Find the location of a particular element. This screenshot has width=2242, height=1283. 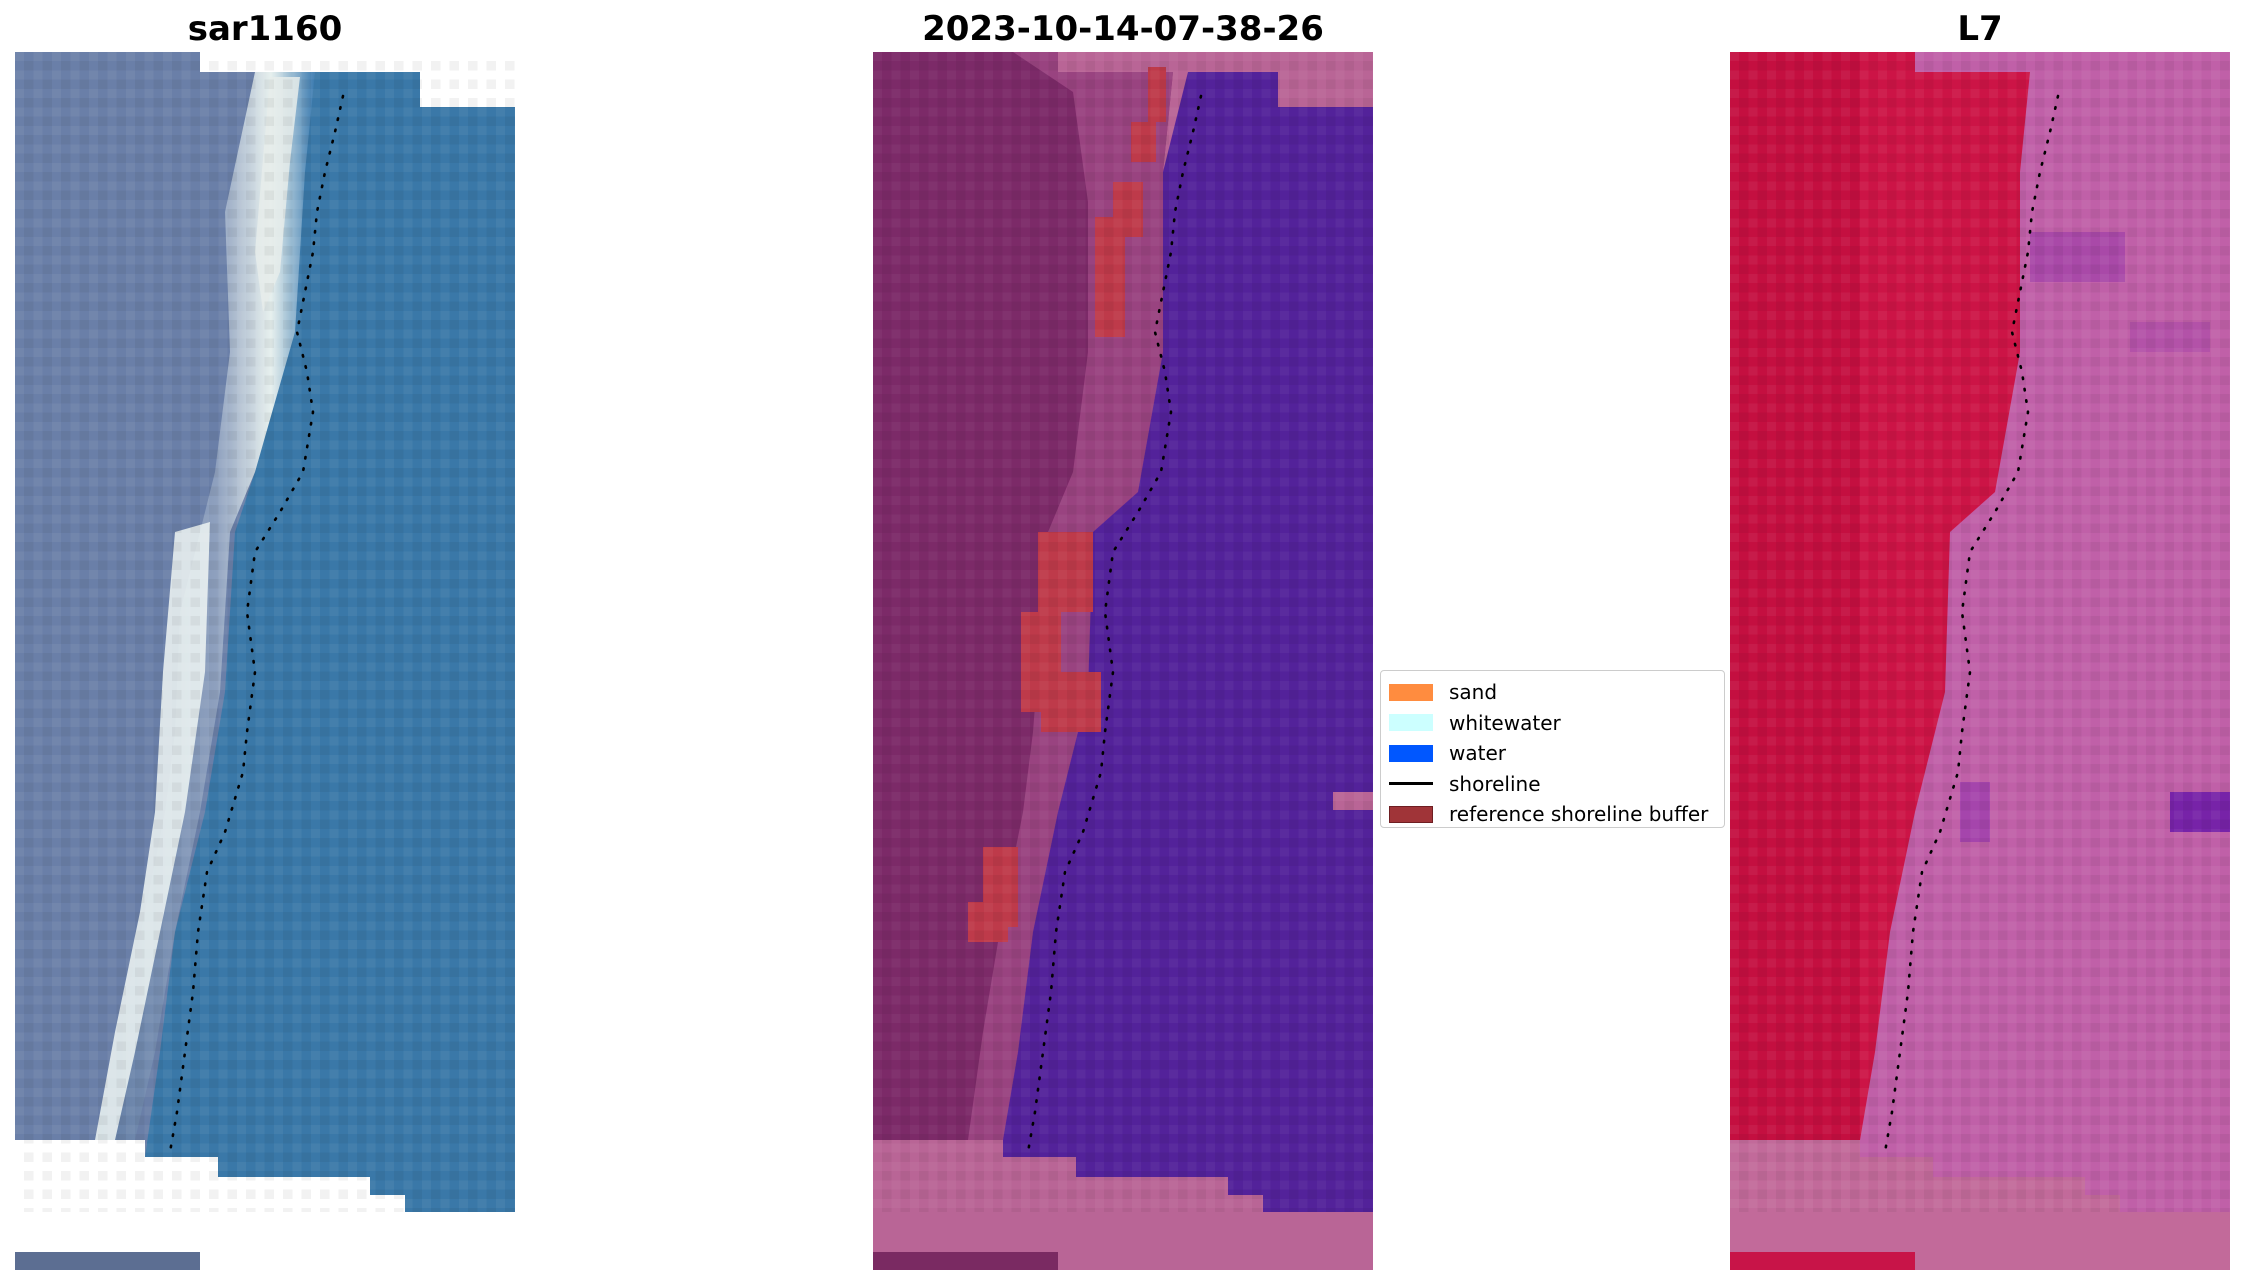

legend-item-shoreline: shoreline is located at coordinates (1552, 784).